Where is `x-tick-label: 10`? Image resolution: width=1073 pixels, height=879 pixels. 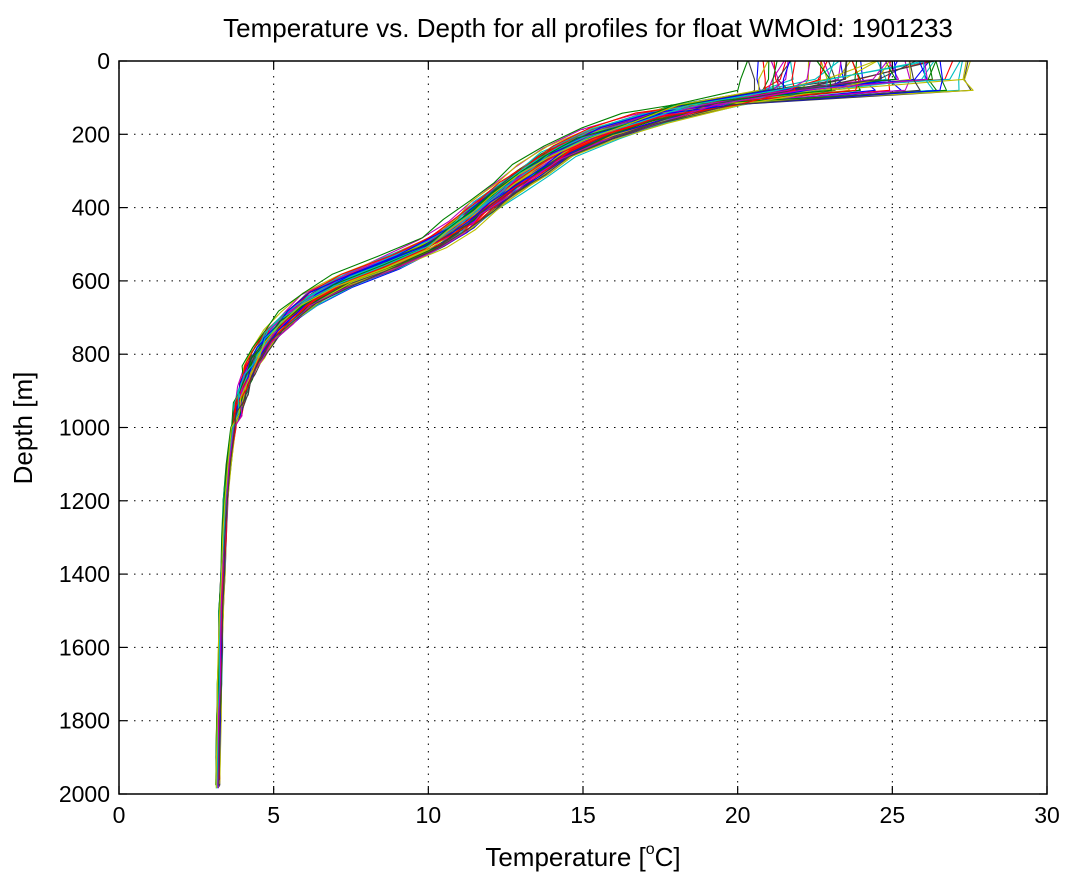
x-tick-label: 10 is located at coordinates (429, 815).